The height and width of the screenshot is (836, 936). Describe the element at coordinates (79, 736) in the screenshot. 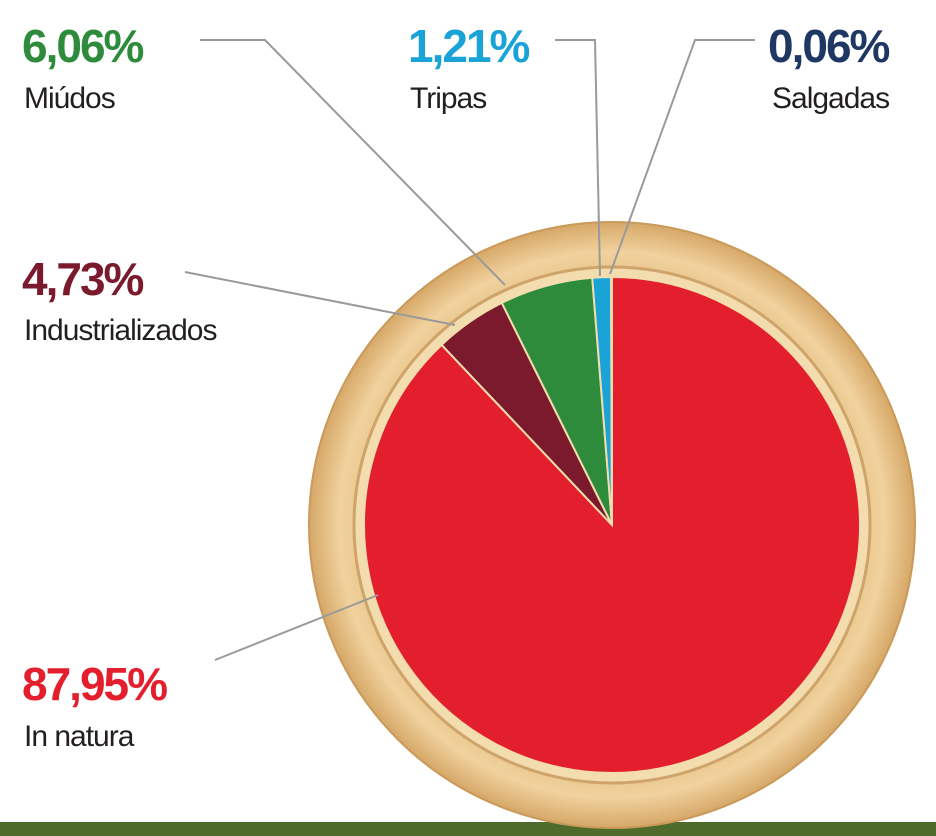

I see `category-label: In natura` at that location.